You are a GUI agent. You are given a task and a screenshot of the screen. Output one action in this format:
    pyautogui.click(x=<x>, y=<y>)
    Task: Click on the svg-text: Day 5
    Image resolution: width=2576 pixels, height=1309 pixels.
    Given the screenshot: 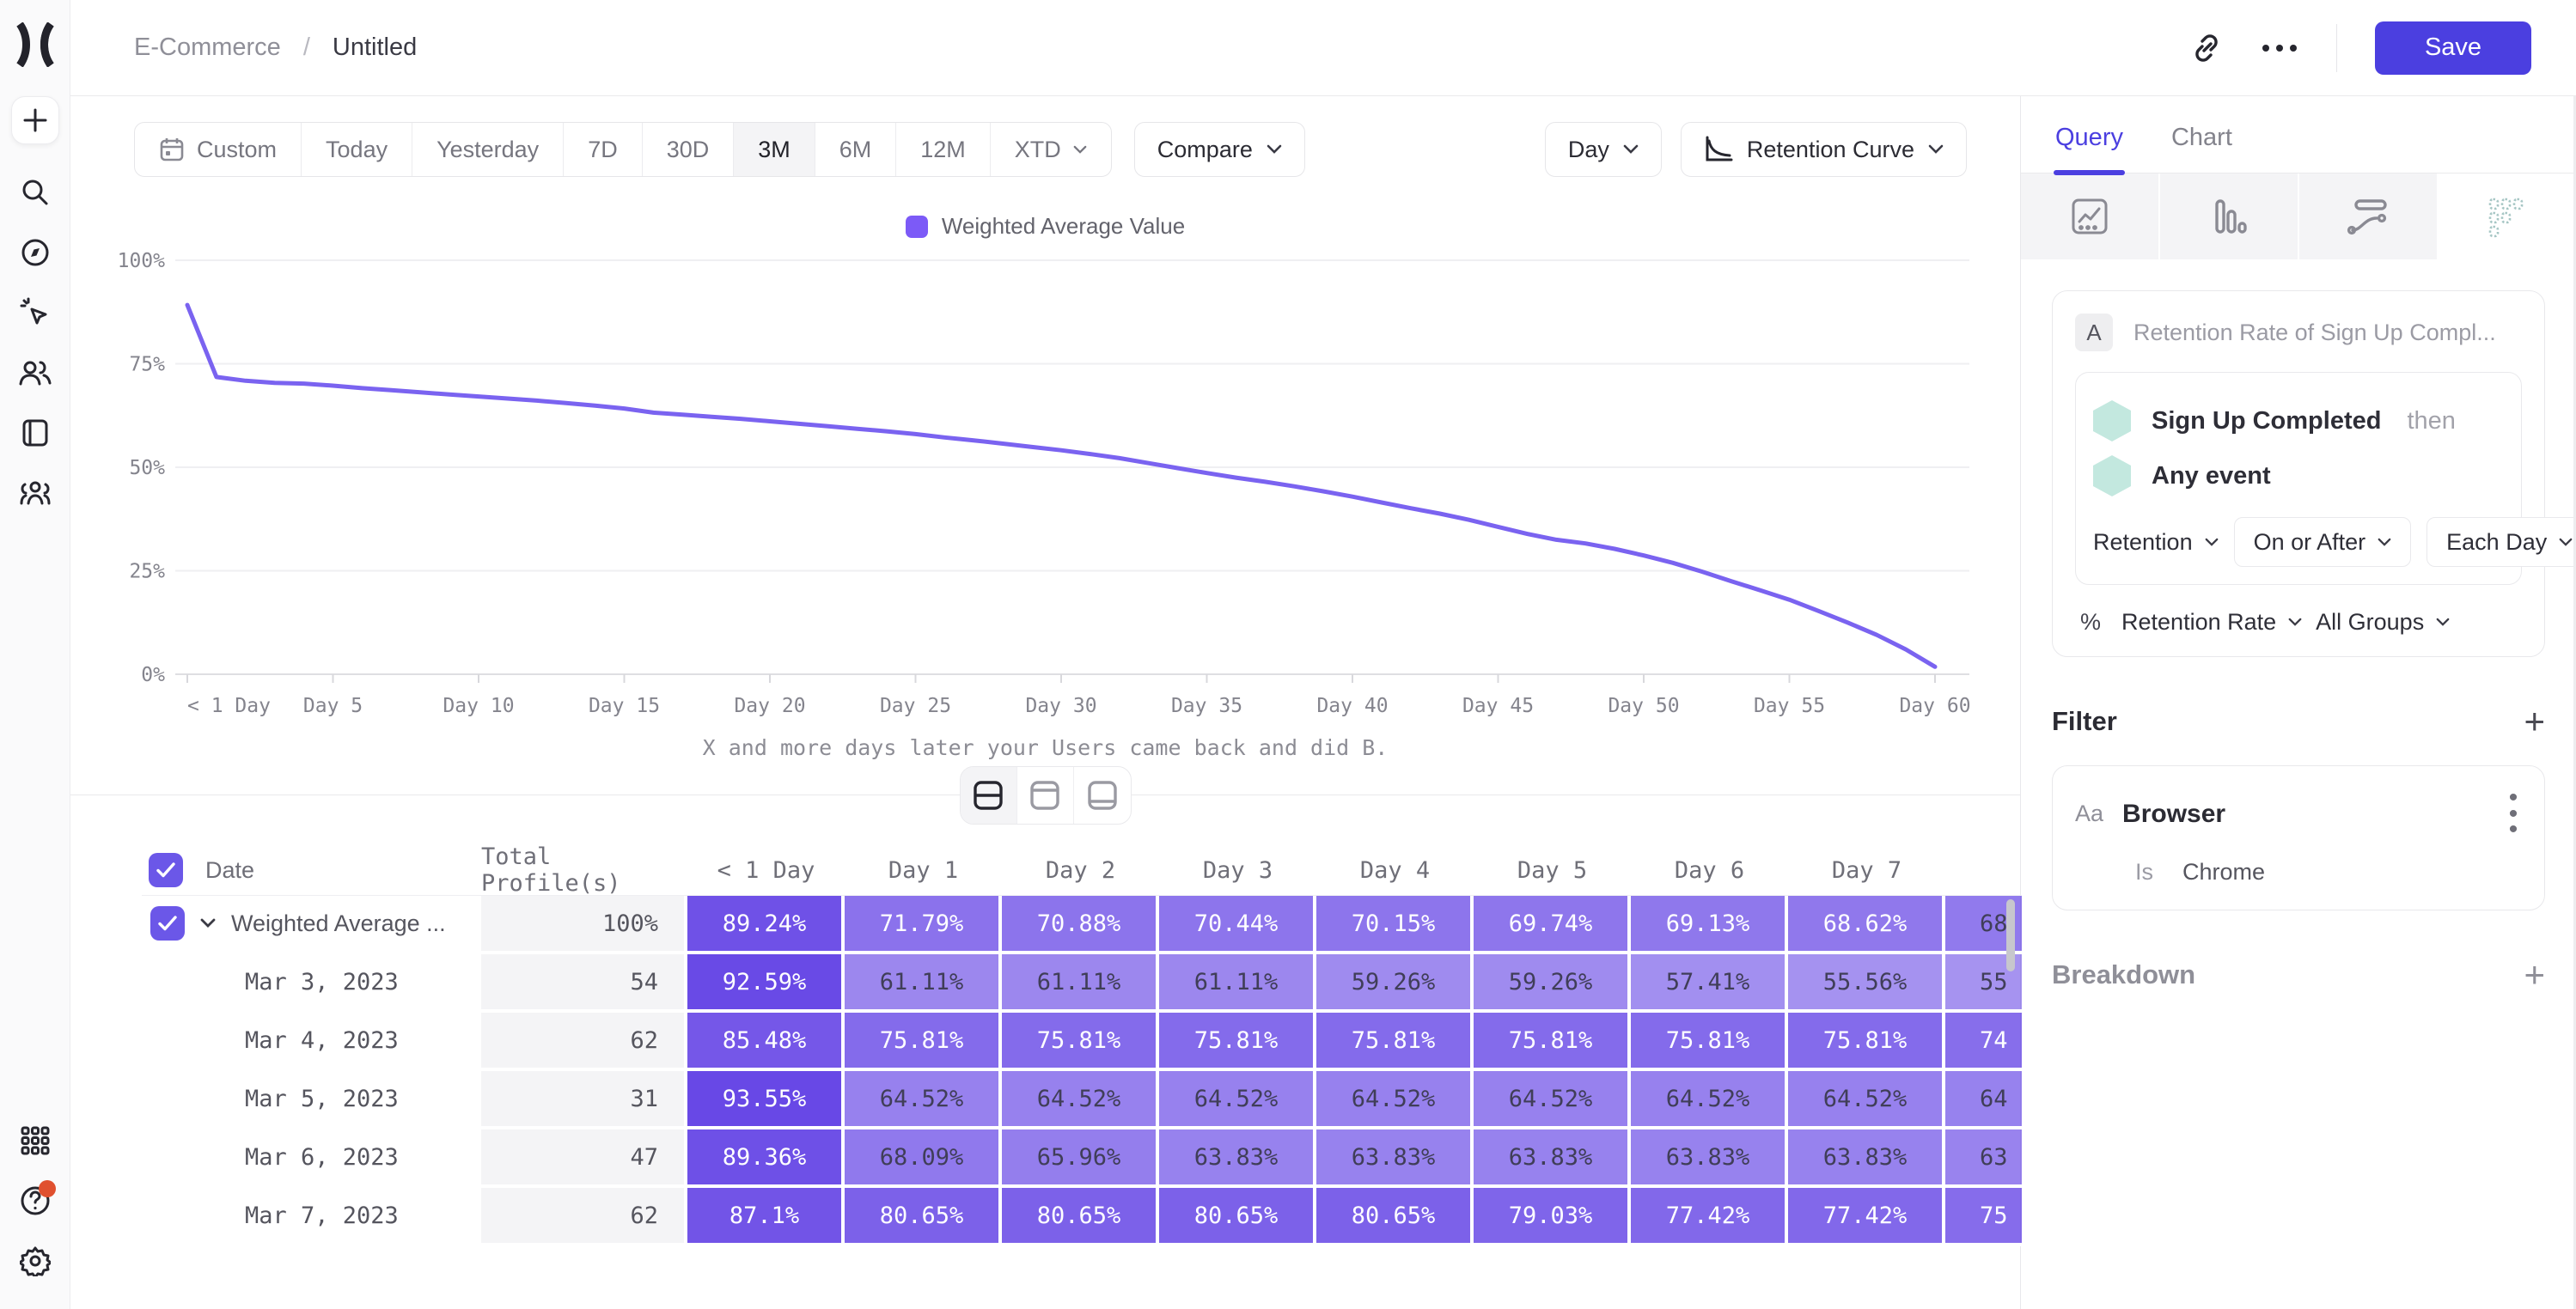 What is the action you would take?
    pyautogui.click(x=333, y=706)
    